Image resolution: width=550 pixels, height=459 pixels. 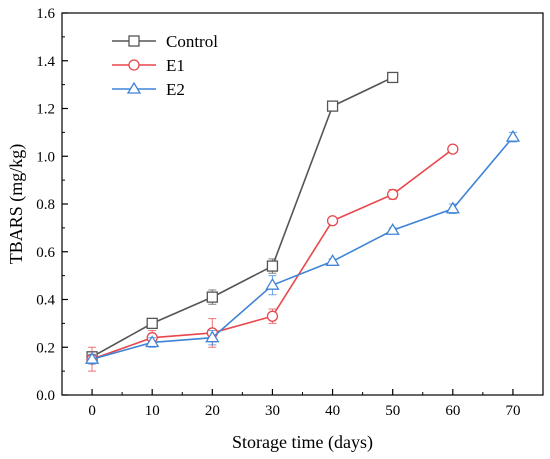 What do you see at coordinates (152, 411) in the screenshot?
I see `x-tick-label: 10` at bounding box center [152, 411].